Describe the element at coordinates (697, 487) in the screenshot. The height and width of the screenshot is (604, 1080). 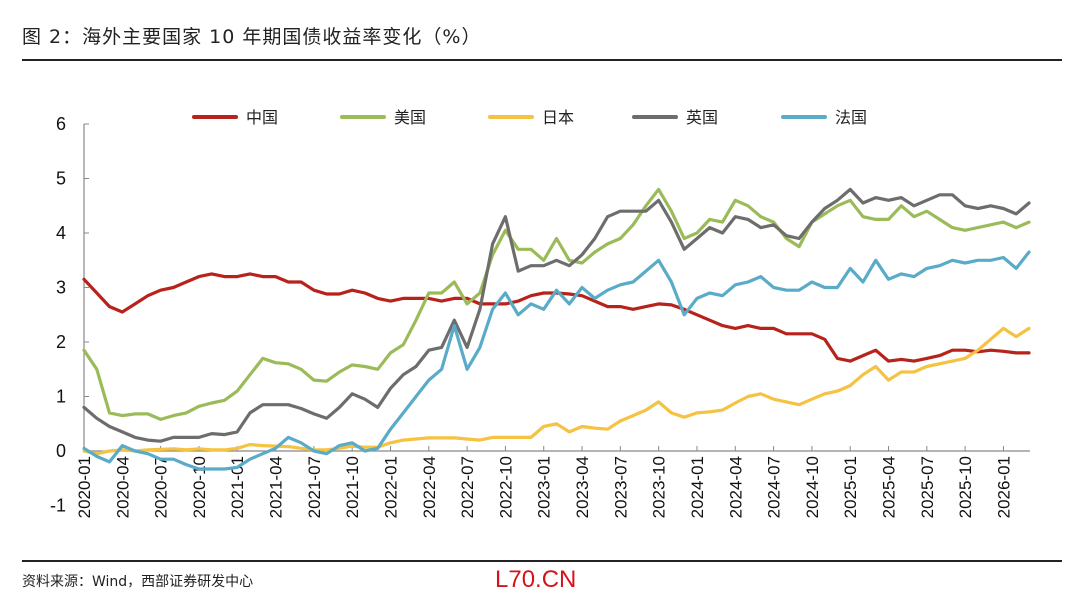
I see `x-tick-label: 2024-01` at that location.